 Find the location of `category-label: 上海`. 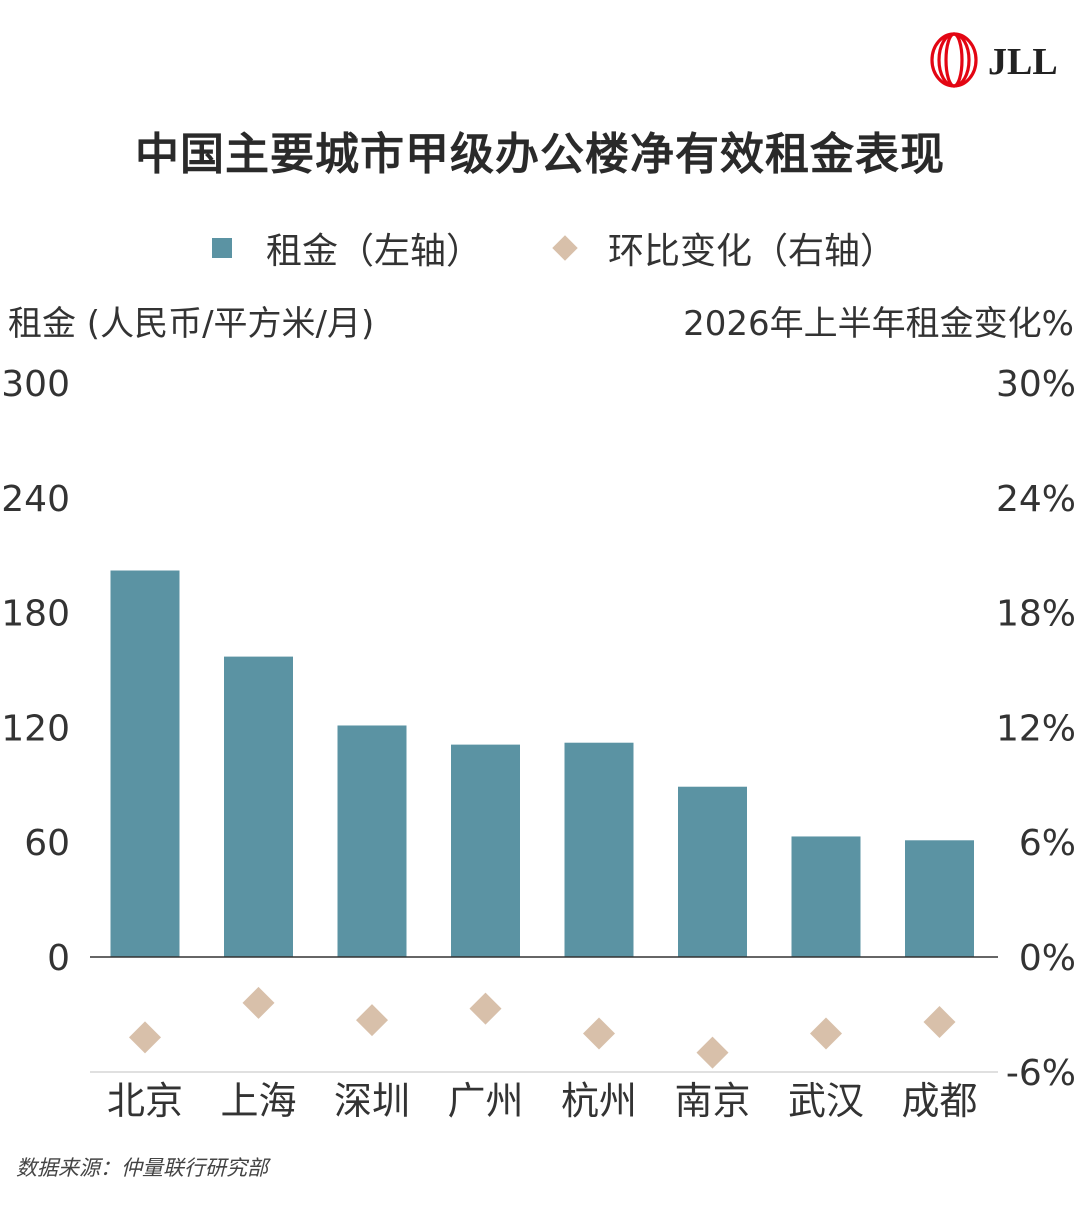

category-label: 上海 is located at coordinates (258, 1101).